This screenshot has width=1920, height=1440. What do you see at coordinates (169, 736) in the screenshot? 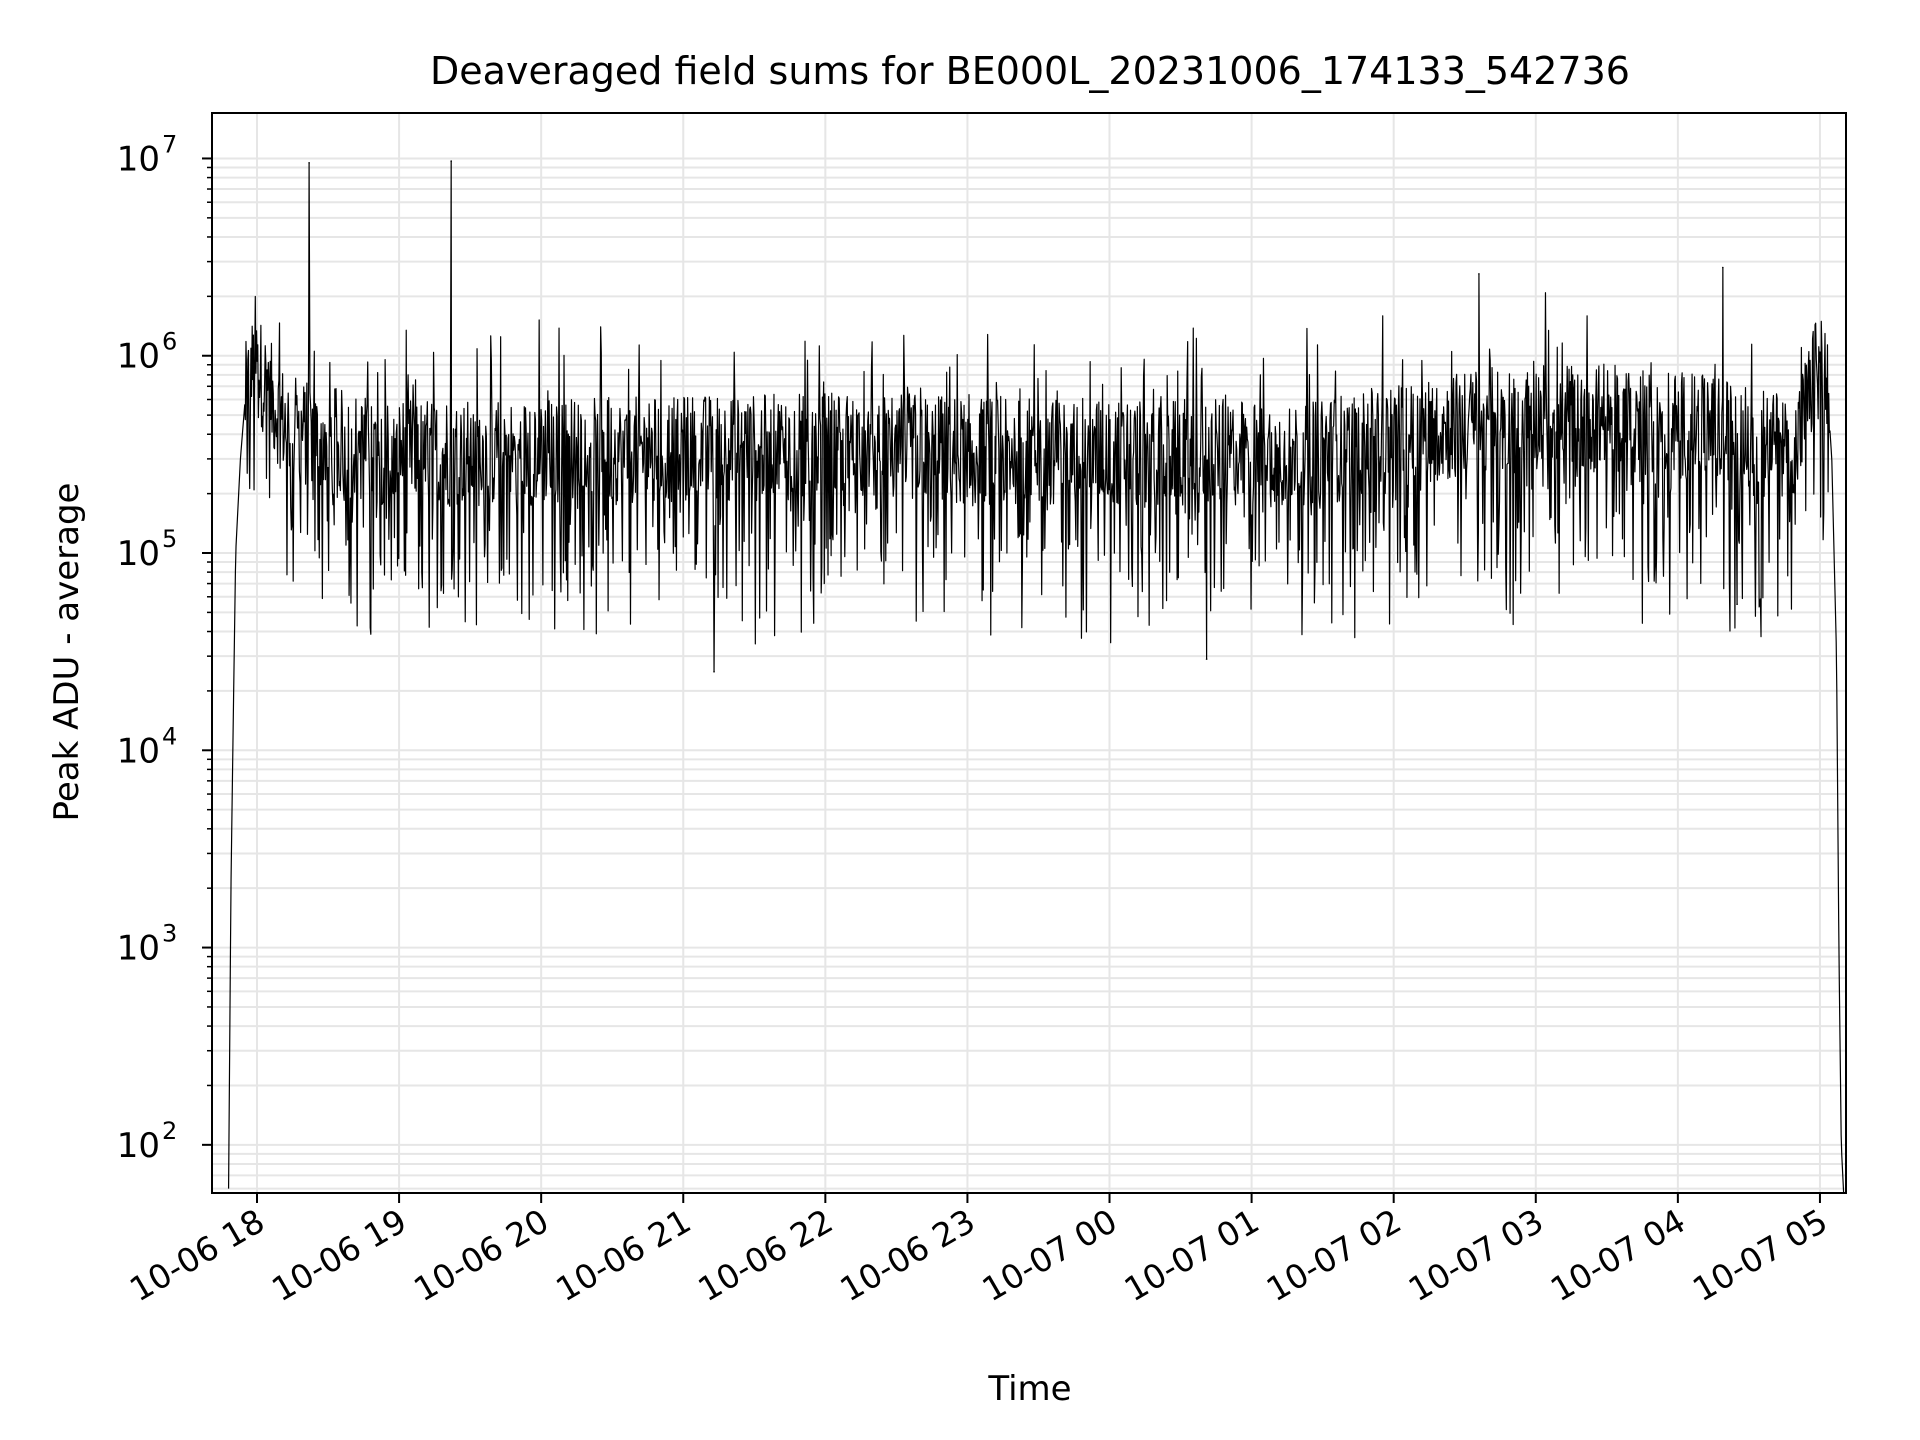
I see `y-tick-exponent: 4` at bounding box center [169, 736].